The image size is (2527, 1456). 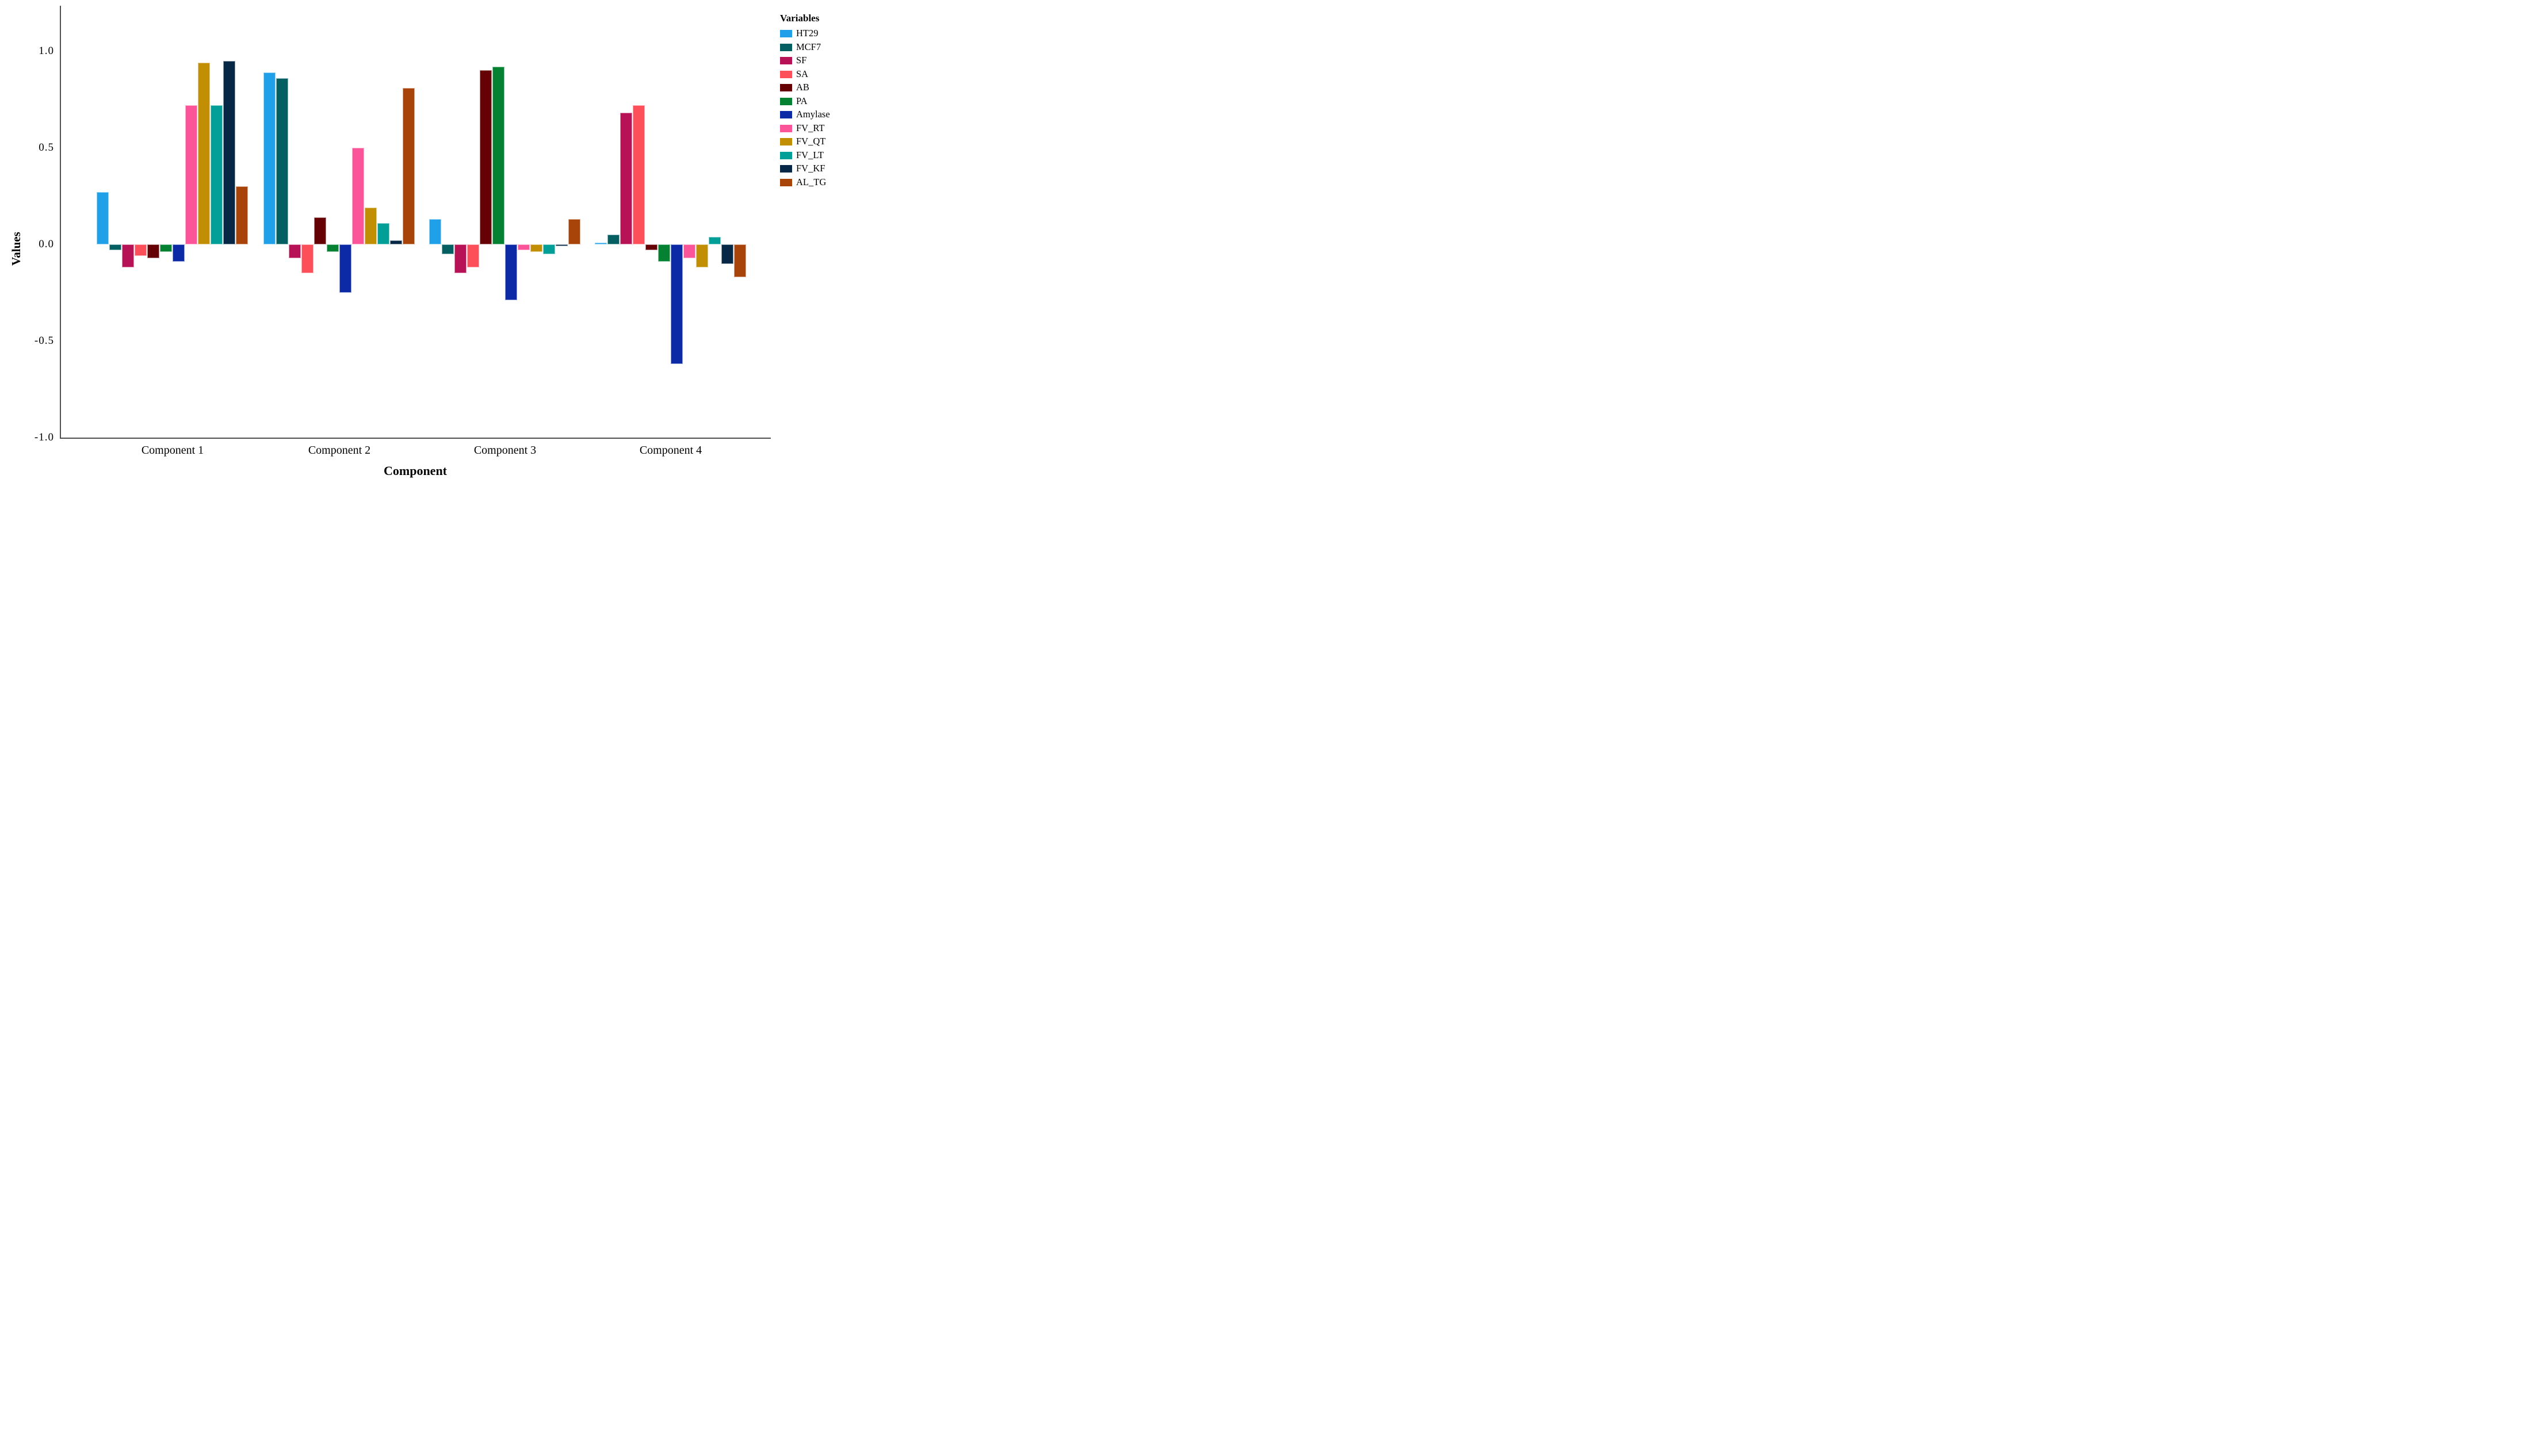 I want to click on legend-item: AB, so click(x=799, y=88).